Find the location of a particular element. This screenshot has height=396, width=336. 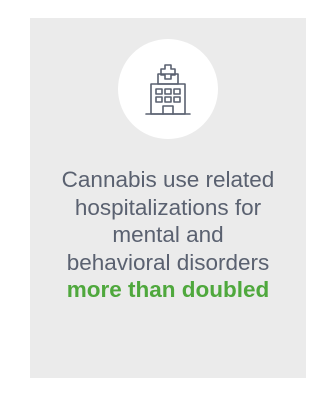

icon-circle is located at coordinates (168, 89).